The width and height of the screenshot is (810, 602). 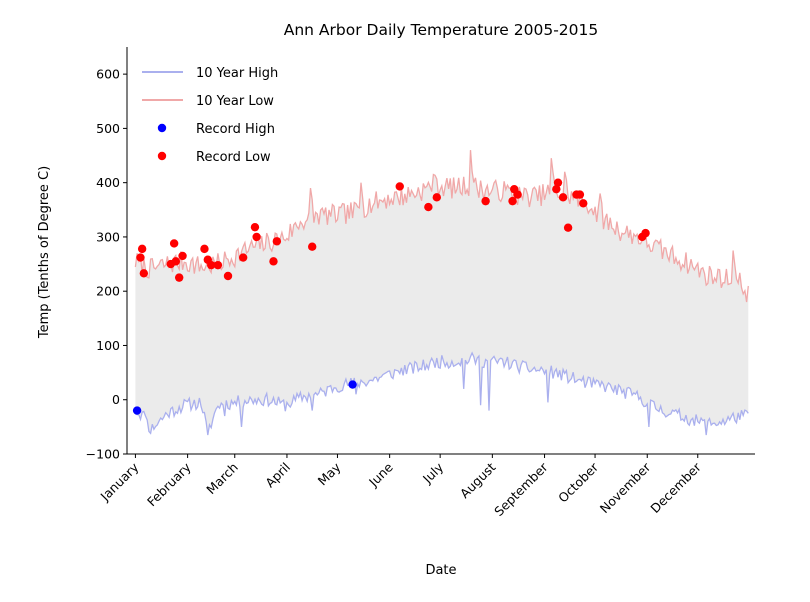 I want to click on y-tick-label: 500, so click(x=108, y=128).